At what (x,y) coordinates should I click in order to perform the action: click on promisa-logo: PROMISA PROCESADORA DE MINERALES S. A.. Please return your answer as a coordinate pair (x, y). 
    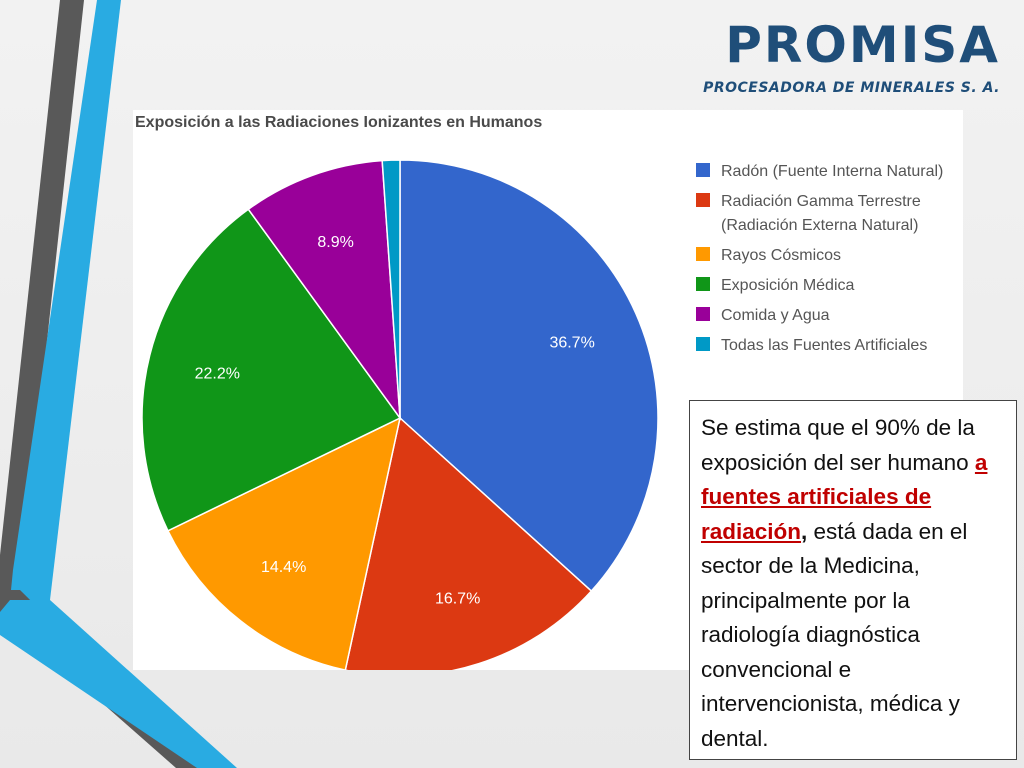
    Looking at the image, I should click on (851, 55).